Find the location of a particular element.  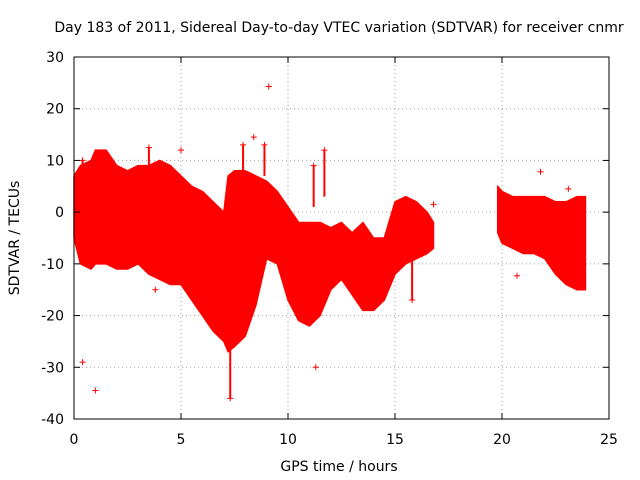

y-tick-label: 0 is located at coordinates (59, 213).